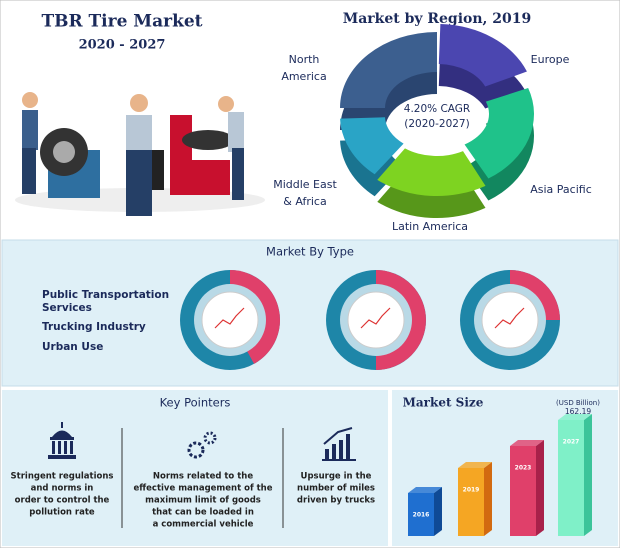 This screenshot has width=620, height=548. Describe the element at coordinates (304, 59) in the screenshot. I see `region-label: North` at that location.